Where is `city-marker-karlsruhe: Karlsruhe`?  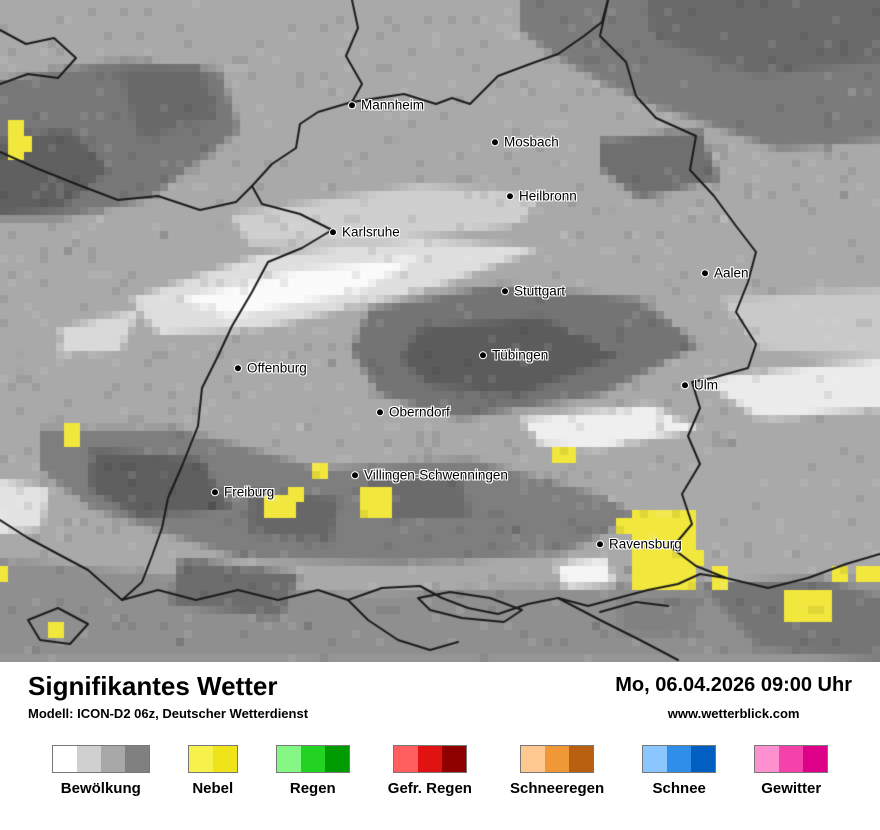
city-marker-karlsruhe: Karlsruhe is located at coordinates (364, 232).